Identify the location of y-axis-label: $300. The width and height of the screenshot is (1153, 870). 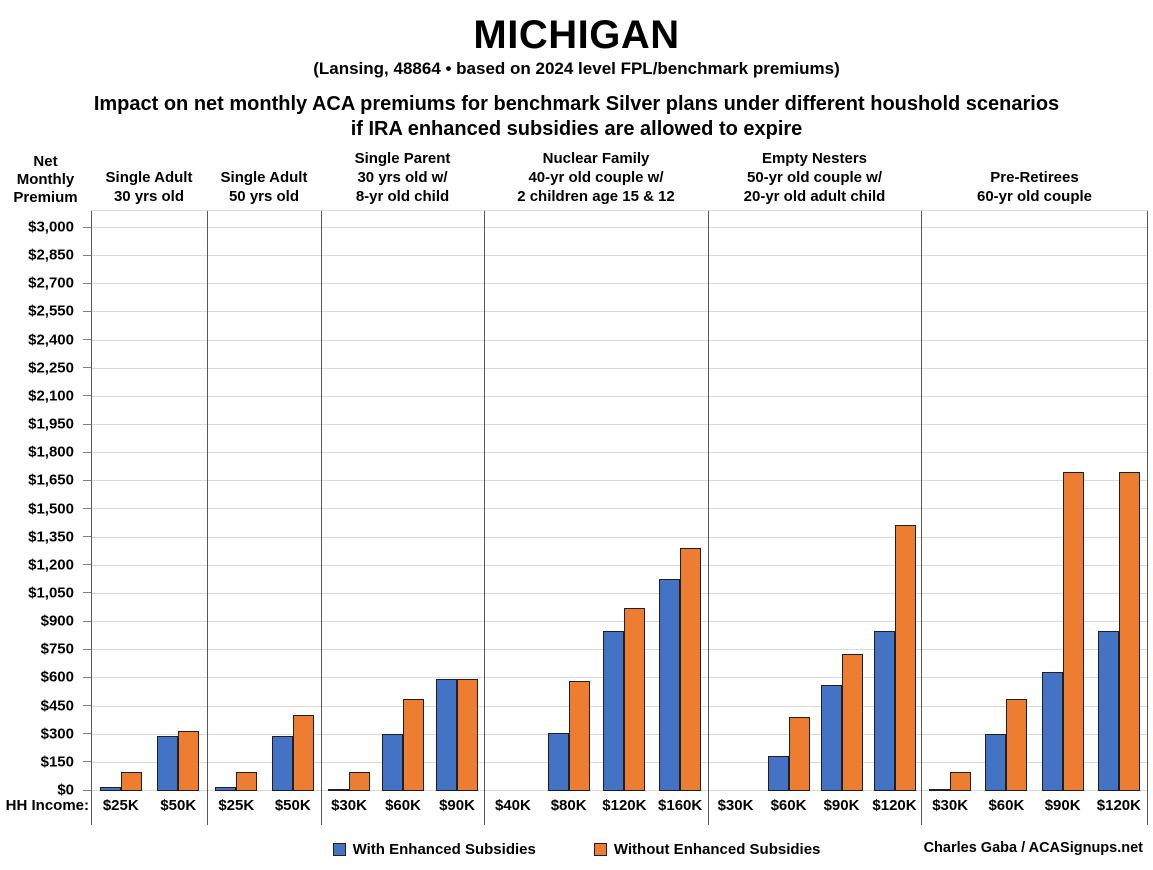
(57, 734).